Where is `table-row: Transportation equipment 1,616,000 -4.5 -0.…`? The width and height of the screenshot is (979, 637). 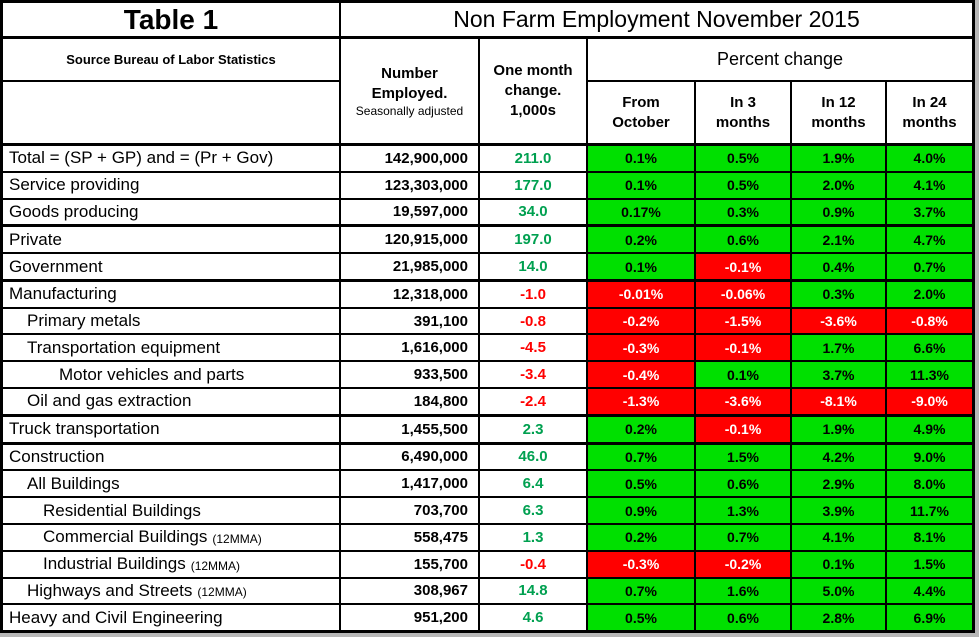
table-row: Transportation equipment 1,616,000 -4.5 -0.… is located at coordinates (487, 347).